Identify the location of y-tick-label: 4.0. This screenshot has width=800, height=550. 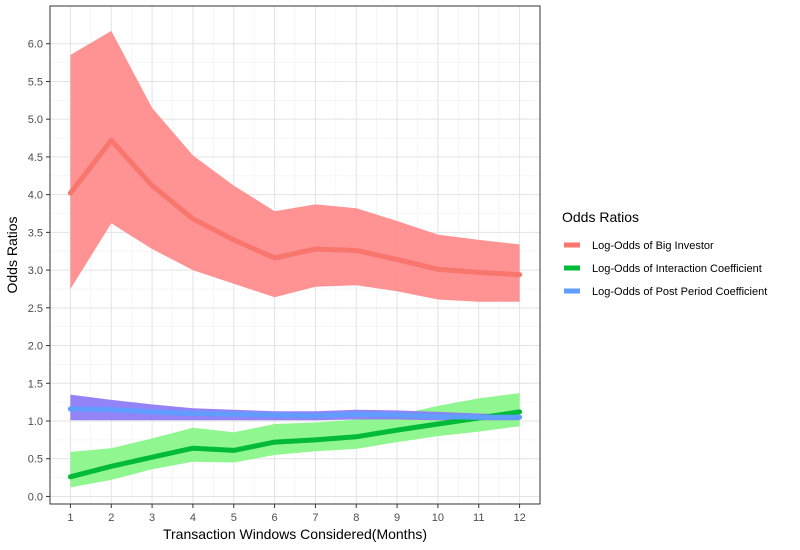
(35, 196).